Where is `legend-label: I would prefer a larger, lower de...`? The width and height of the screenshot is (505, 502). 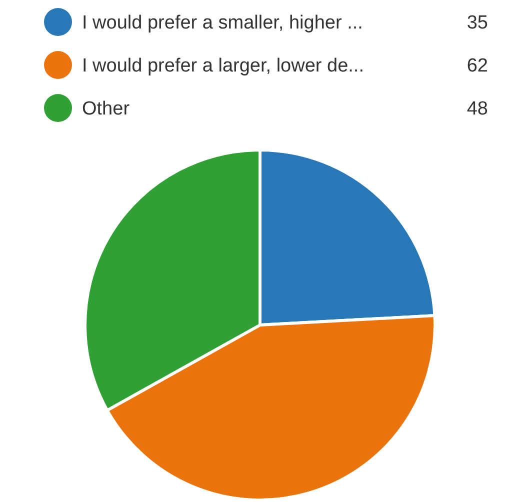
legend-label: I would prefer a larger, lower de... is located at coordinates (223, 66).